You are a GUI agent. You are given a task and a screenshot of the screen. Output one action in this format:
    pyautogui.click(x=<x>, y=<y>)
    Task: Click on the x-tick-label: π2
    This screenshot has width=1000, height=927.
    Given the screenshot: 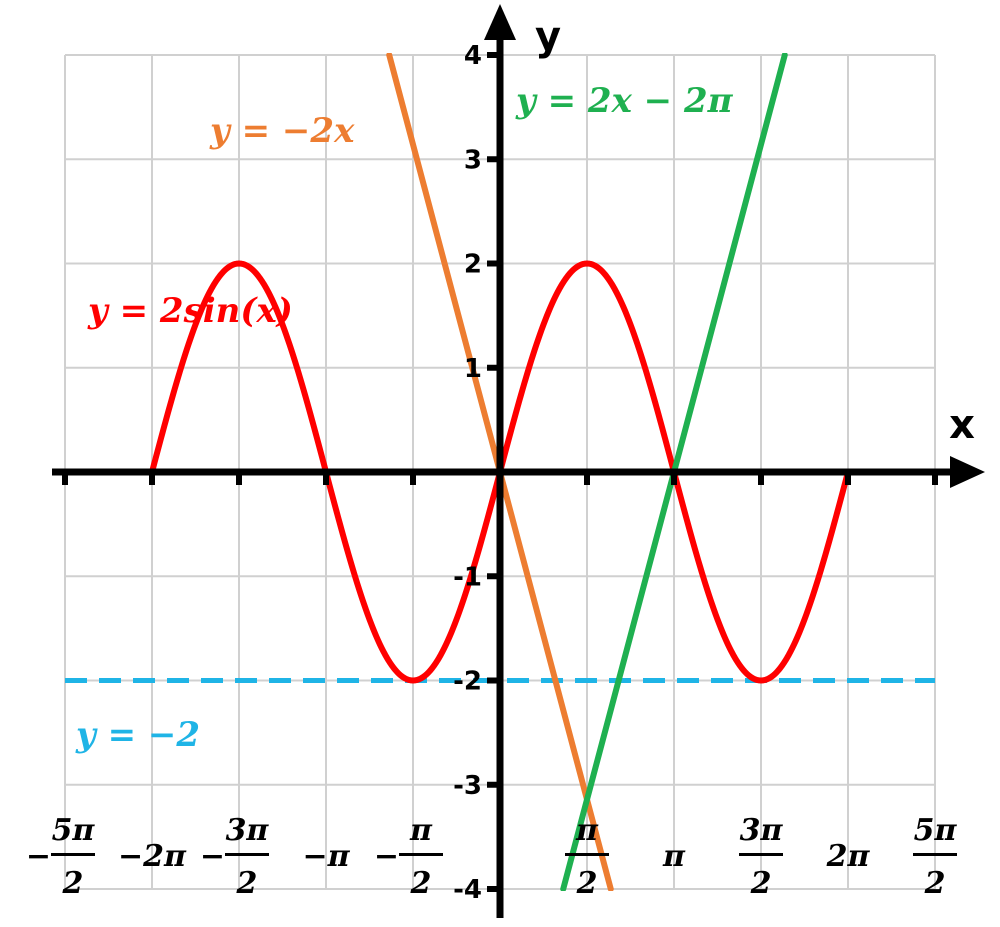 What is the action you would take?
    pyautogui.click(x=587, y=857)
    